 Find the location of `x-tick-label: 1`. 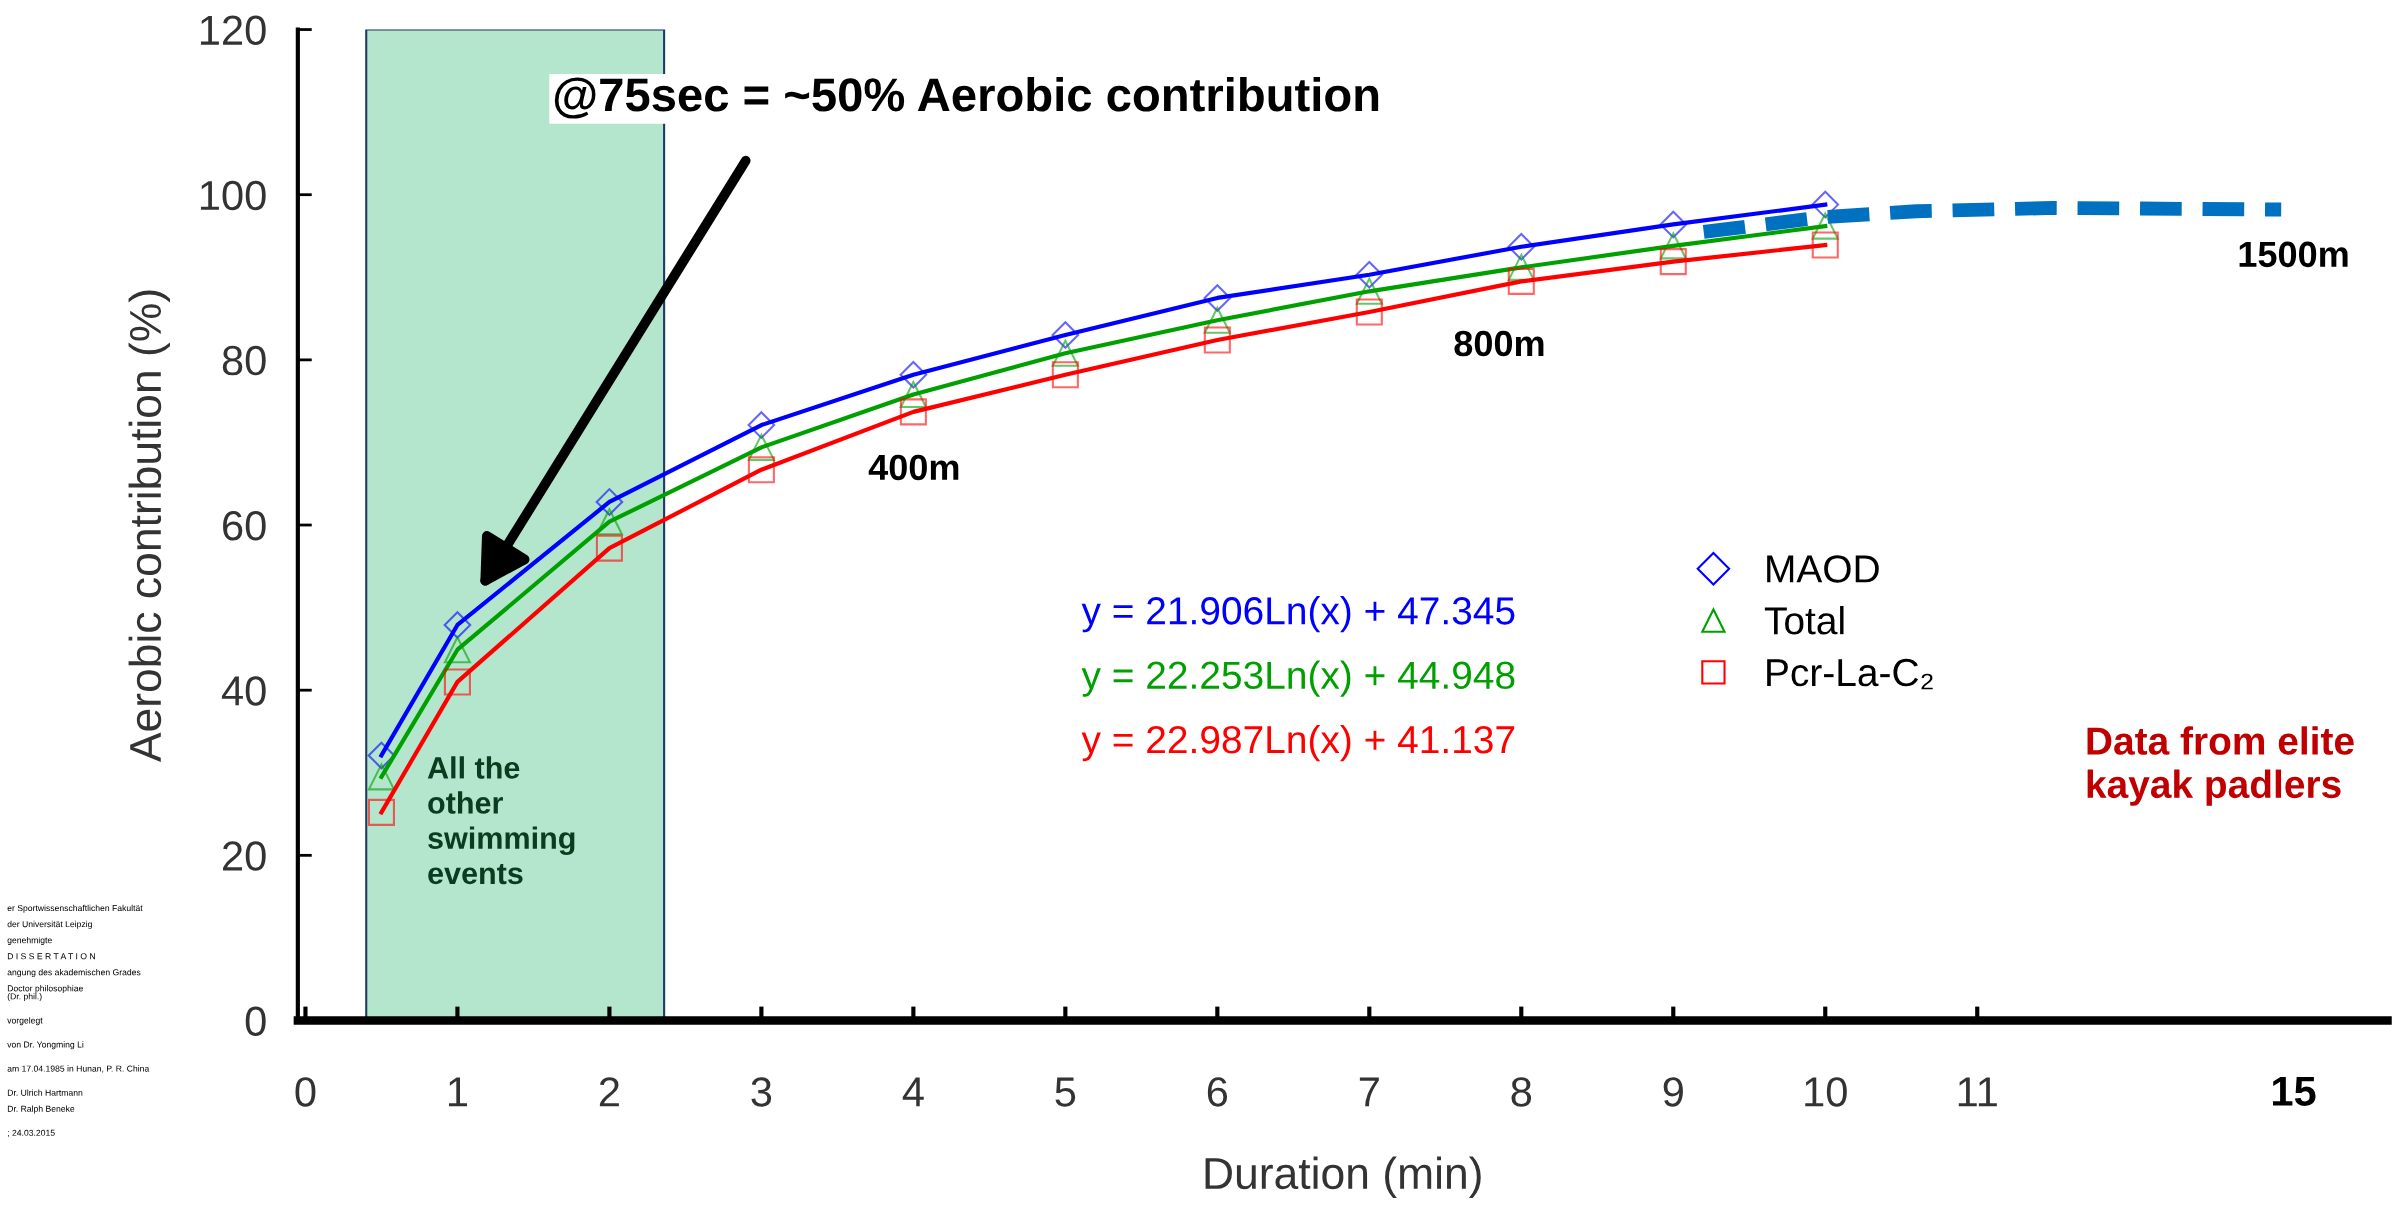

x-tick-label: 1 is located at coordinates (458, 1092).